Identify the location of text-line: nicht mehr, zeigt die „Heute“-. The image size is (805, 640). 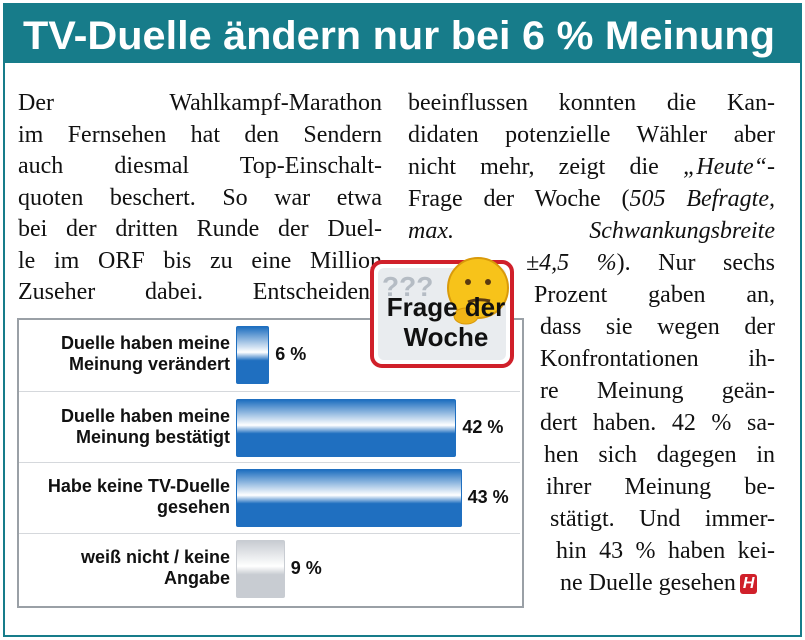
(591, 167).